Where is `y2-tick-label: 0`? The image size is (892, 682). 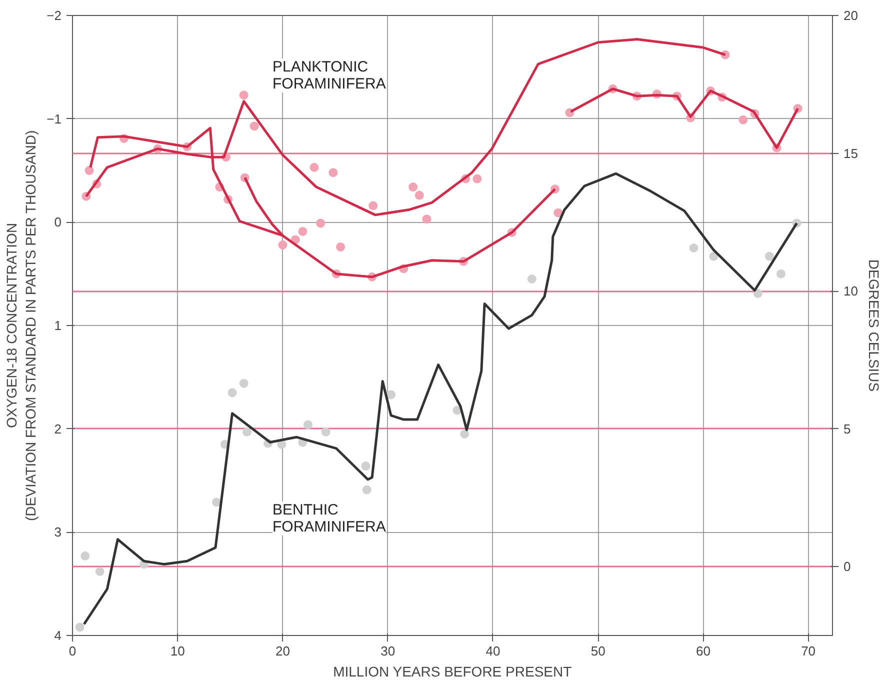
y2-tick-label: 0 is located at coordinates (847, 566).